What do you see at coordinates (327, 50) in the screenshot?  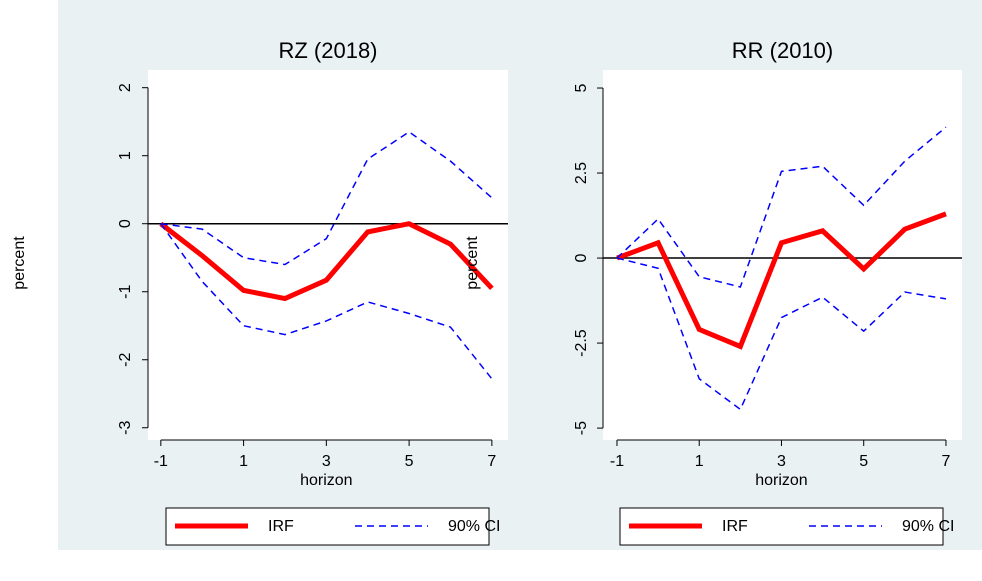 I see `chart-title: RZ (2018)` at bounding box center [327, 50].